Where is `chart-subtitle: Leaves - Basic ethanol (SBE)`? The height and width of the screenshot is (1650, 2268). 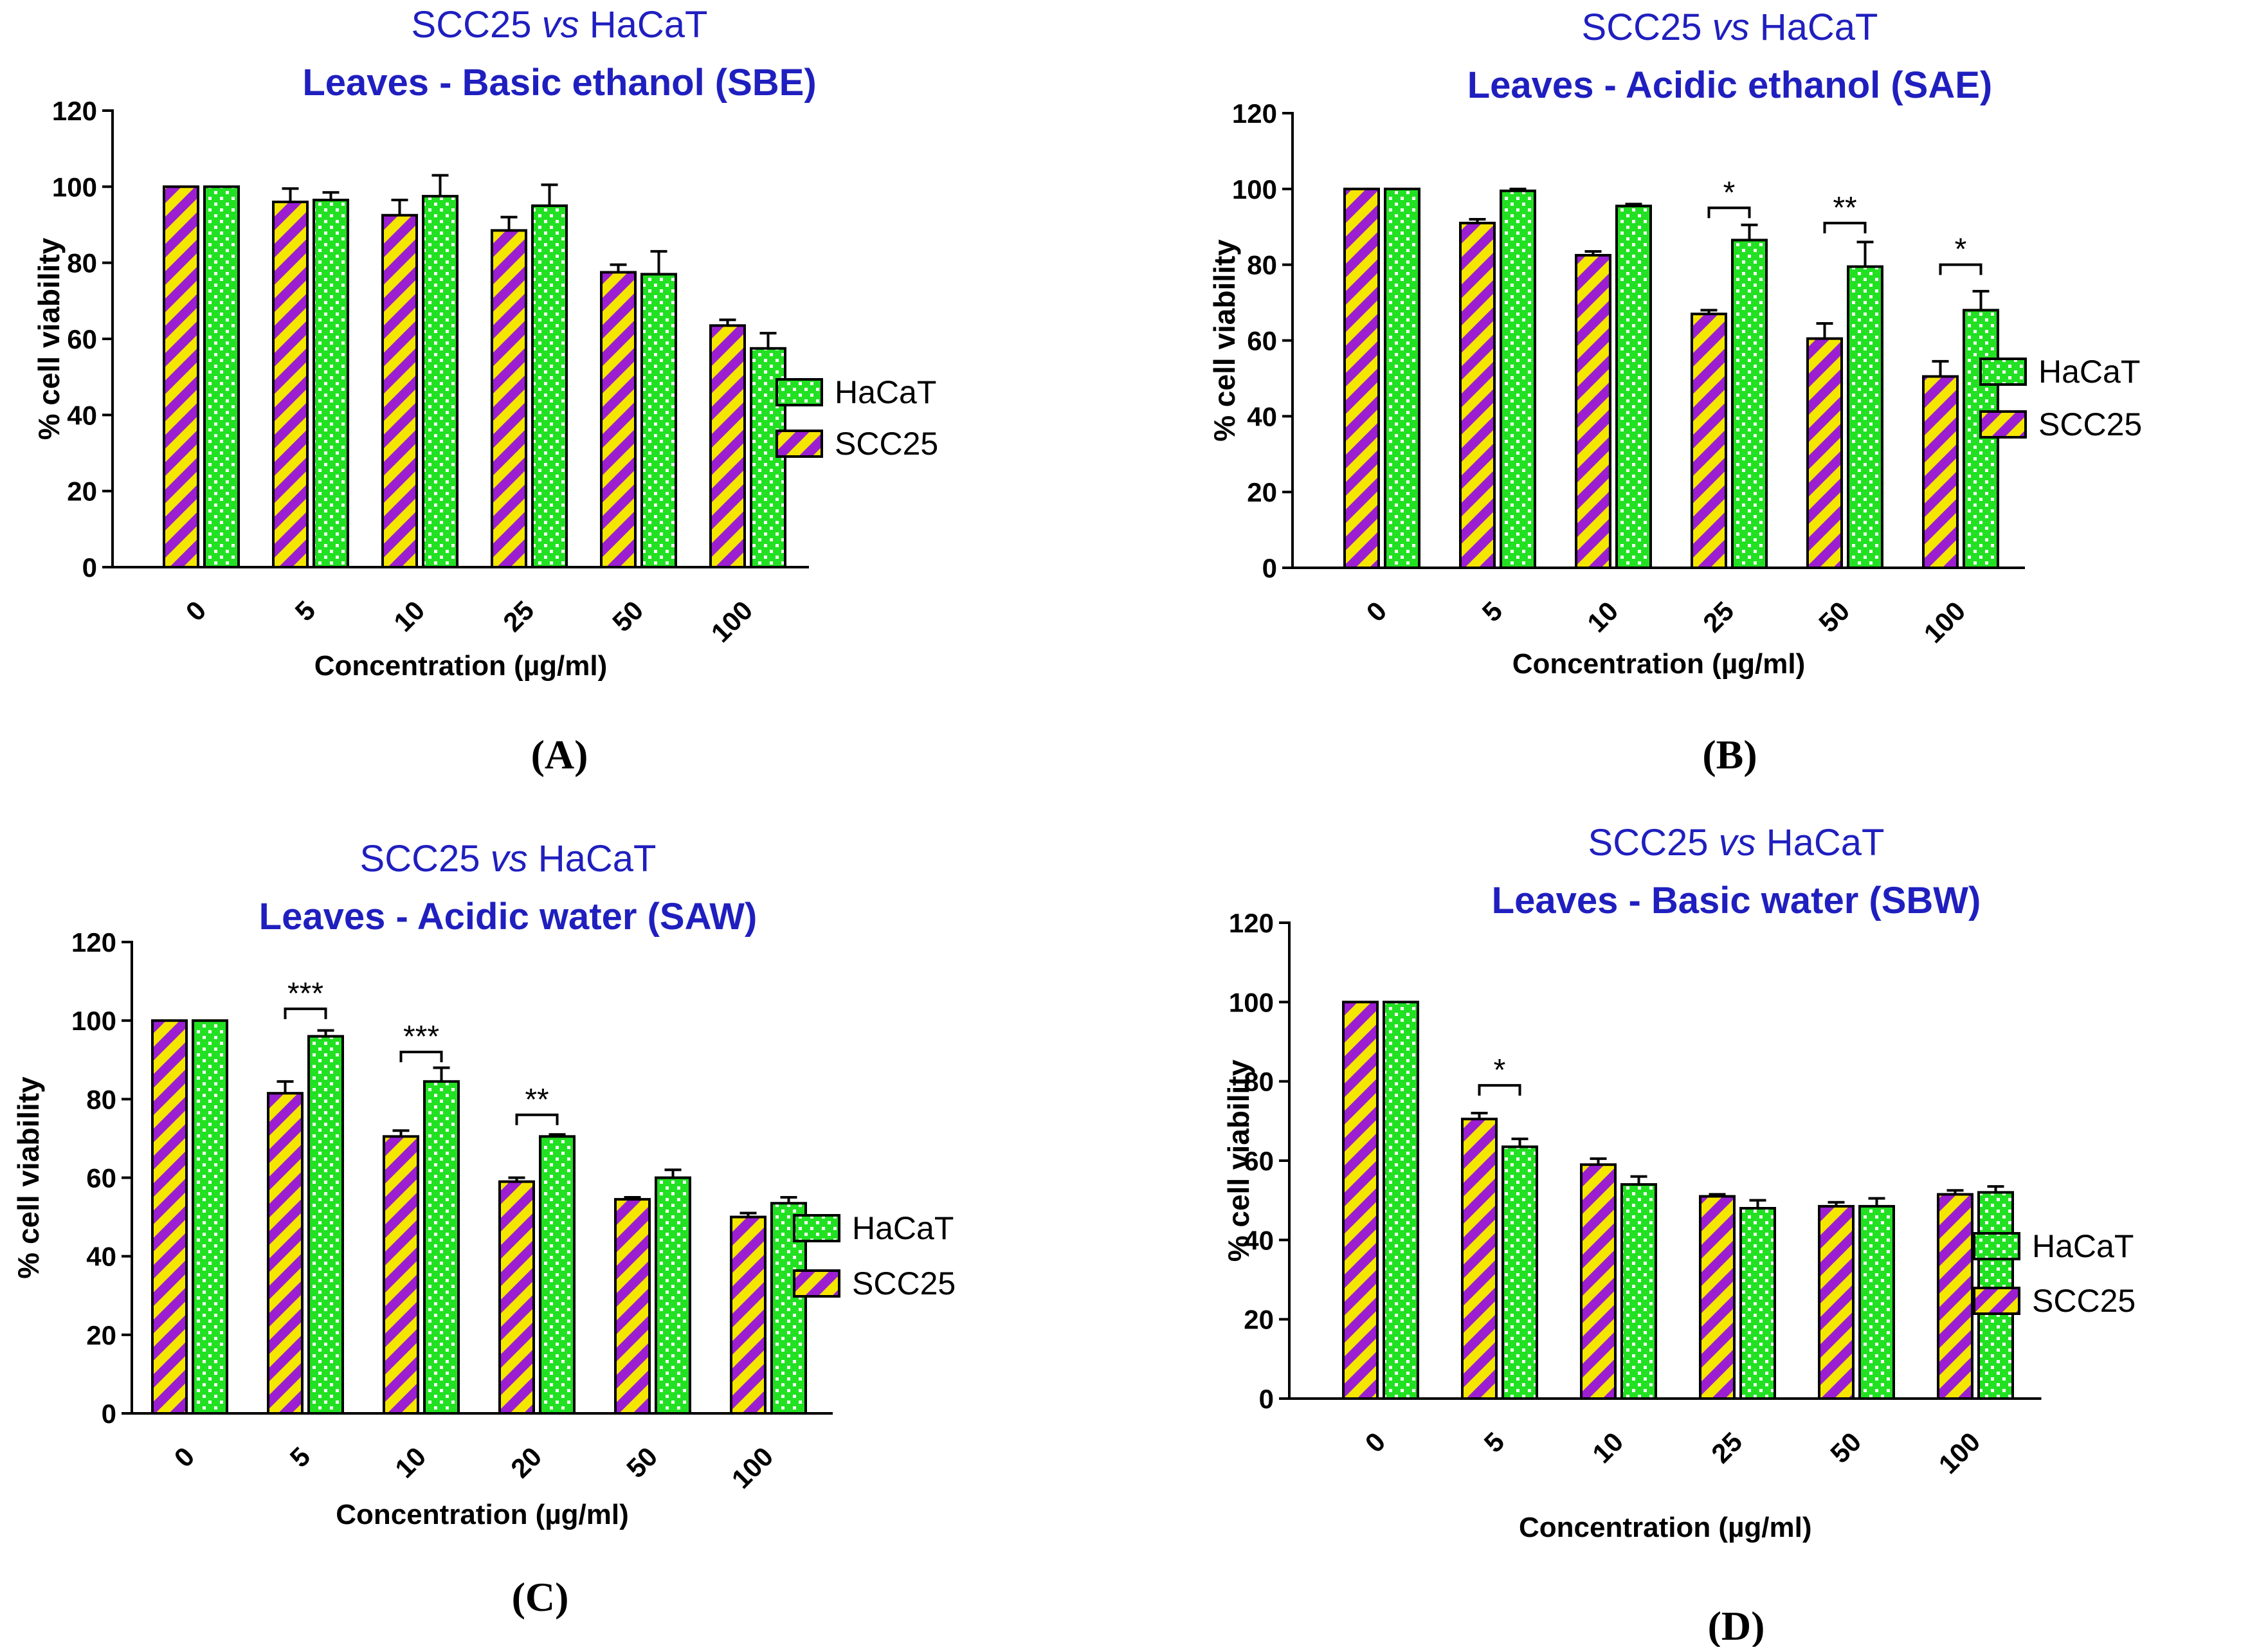 chart-subtitle: Leaves - Basic ethanol (SBE) is located at coordinates (559, 83).